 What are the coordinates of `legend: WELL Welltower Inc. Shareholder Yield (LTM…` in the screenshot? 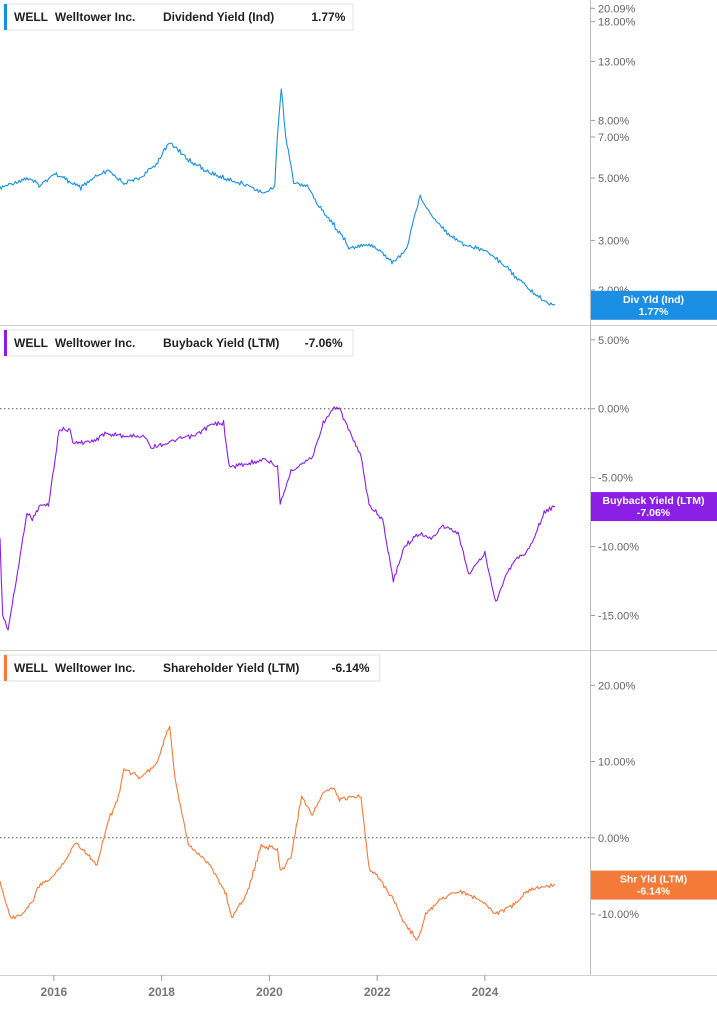 It's located at (192, 668).